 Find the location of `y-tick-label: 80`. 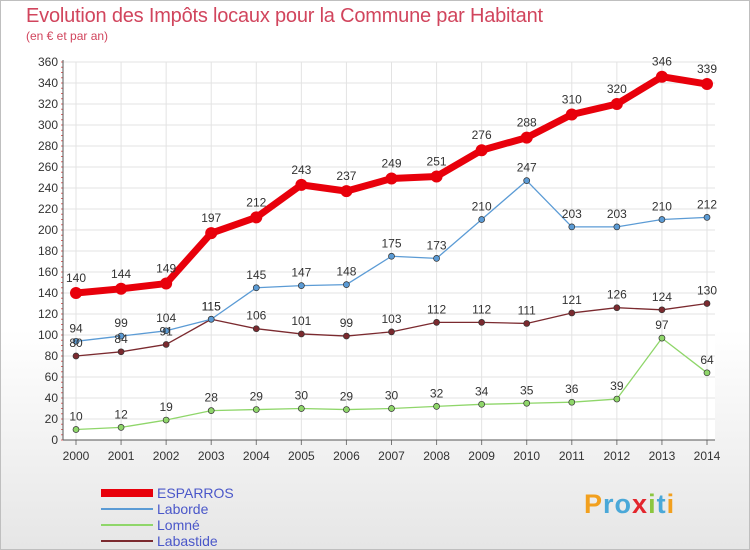

y-tick-label: 80 is located at coordinates (52, 356).